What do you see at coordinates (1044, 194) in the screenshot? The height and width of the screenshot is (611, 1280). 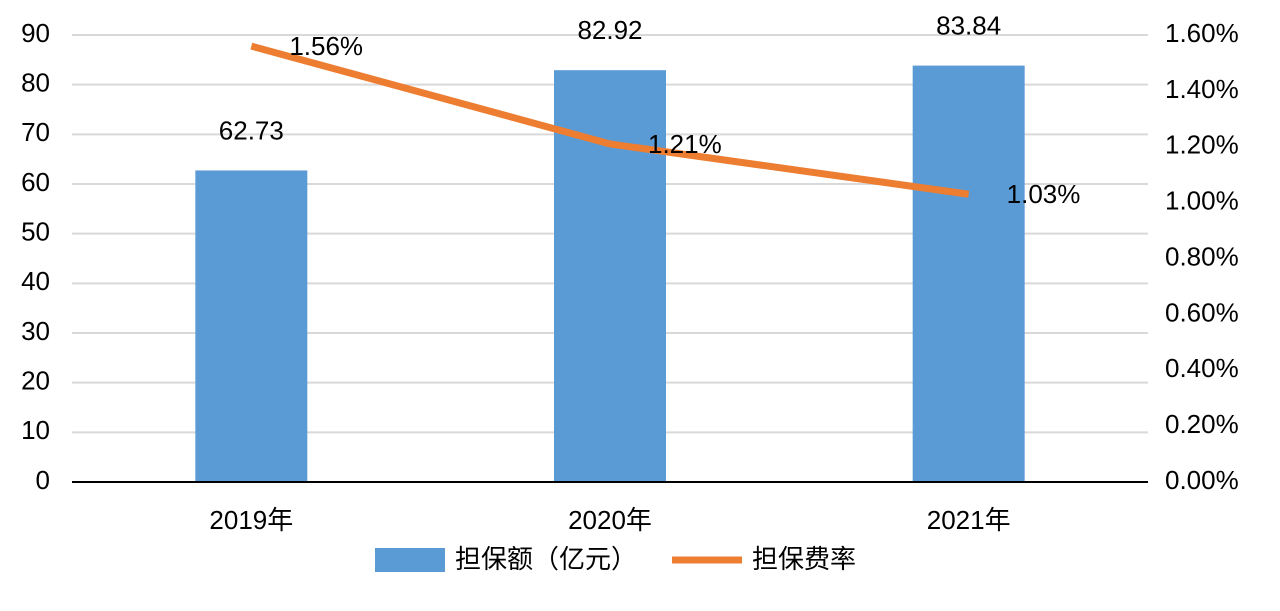 I see `data-label: 1.03%` at bounding box center [1044, 194].